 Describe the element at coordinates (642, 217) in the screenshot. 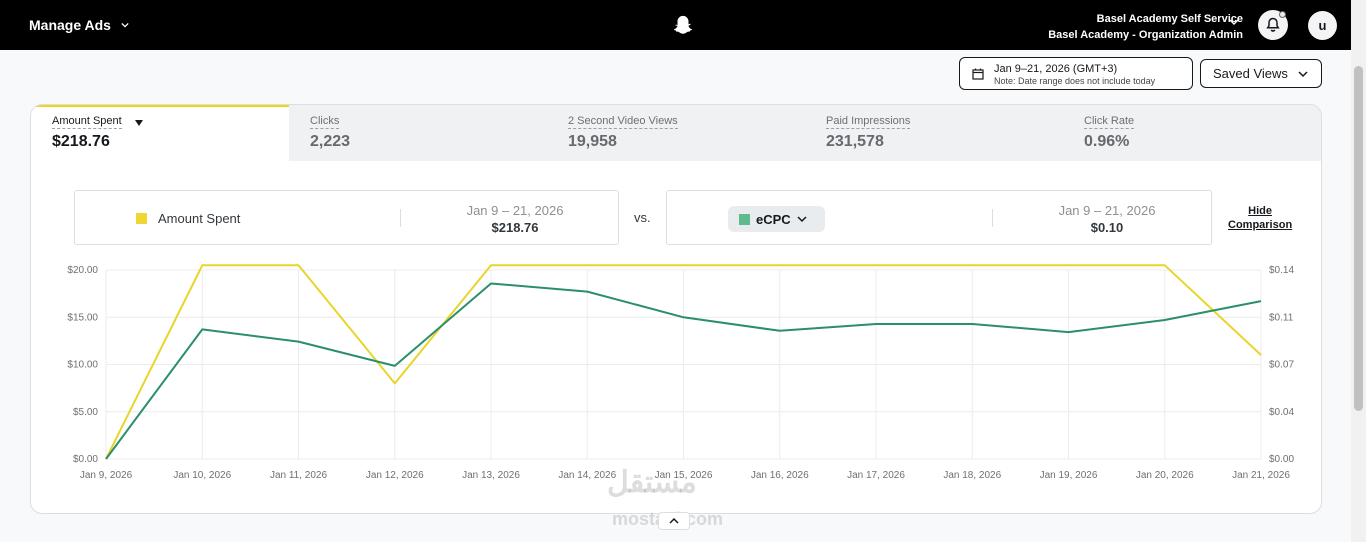

I see `vs-label: vs.` at that location.